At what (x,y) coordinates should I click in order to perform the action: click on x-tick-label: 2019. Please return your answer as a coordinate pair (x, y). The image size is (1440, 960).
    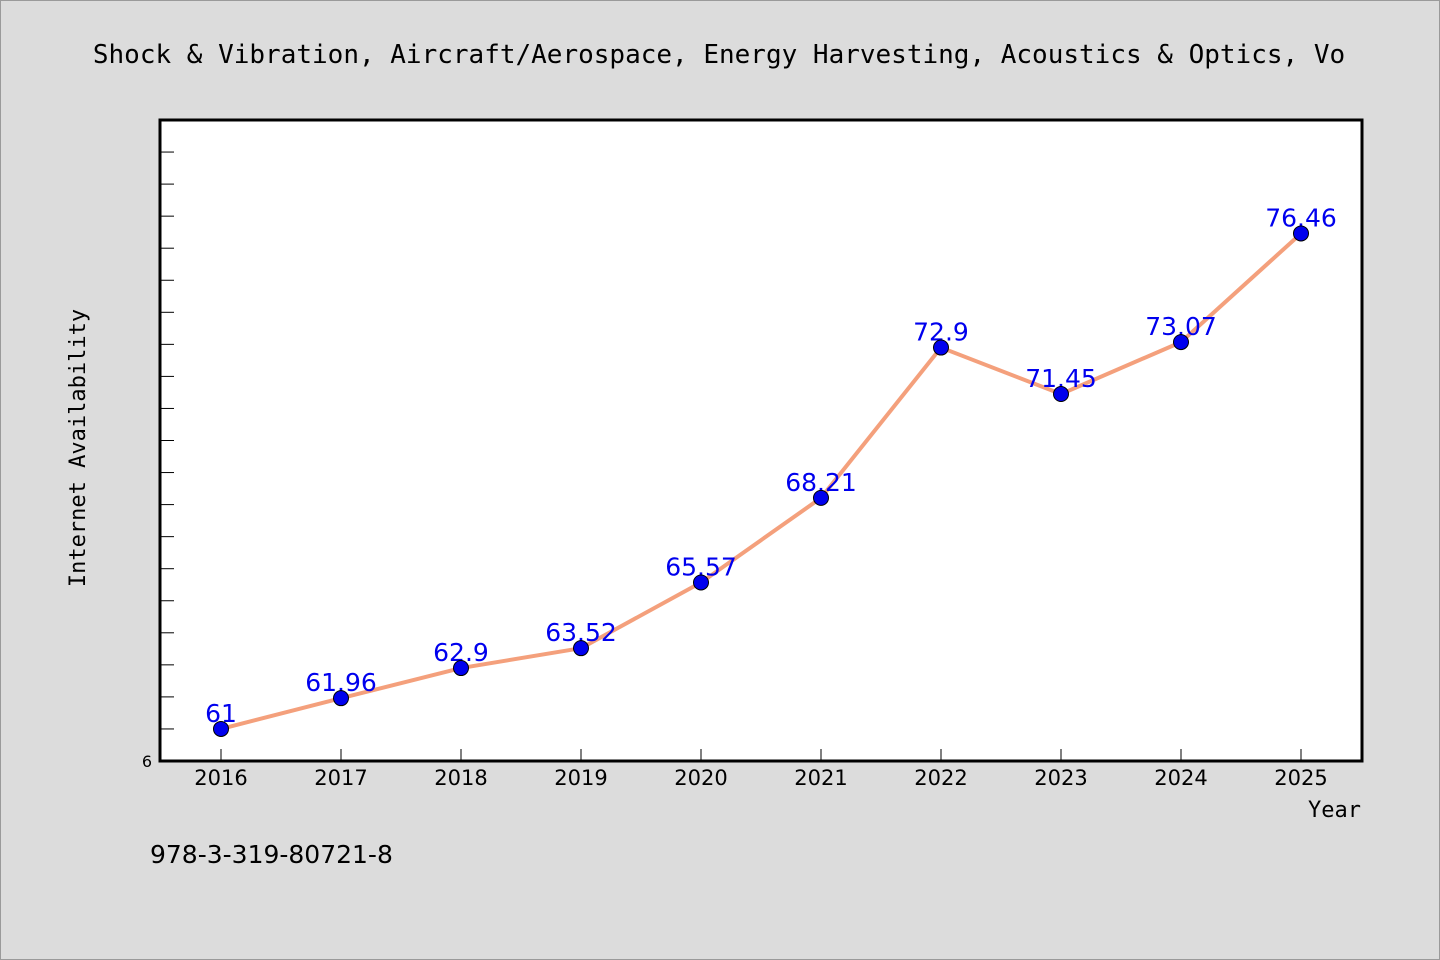
    Looking at the image, I should click on (580, 778).